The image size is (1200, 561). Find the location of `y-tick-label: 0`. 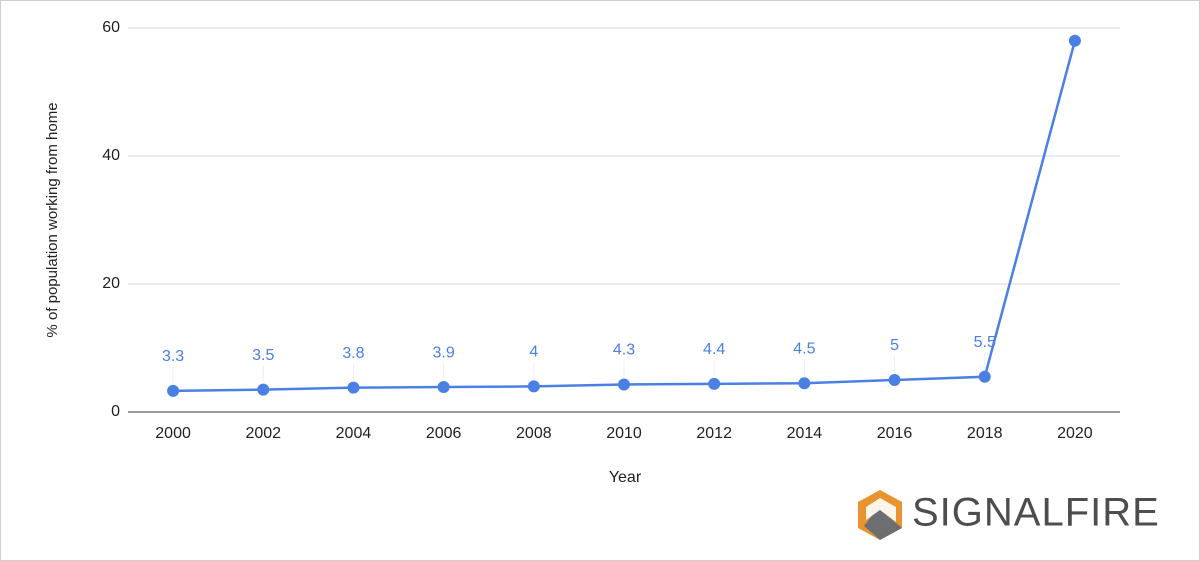

y-tick-label: 0 is located at coordinates (115, 411).